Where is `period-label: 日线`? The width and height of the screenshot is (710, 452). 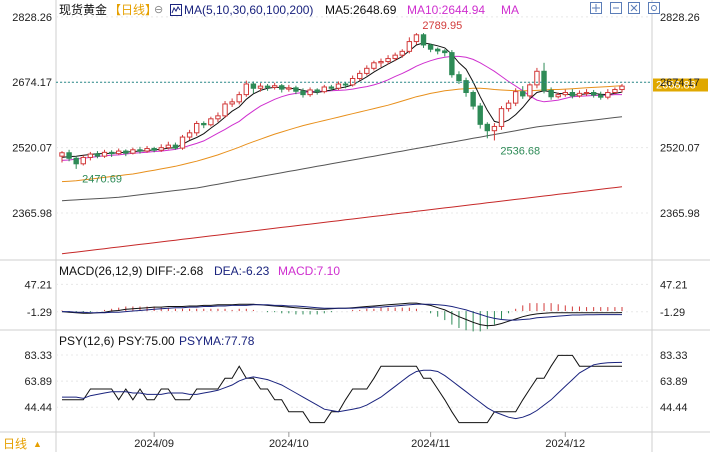
period-label: 日线 is located at coordinates (133, 10).